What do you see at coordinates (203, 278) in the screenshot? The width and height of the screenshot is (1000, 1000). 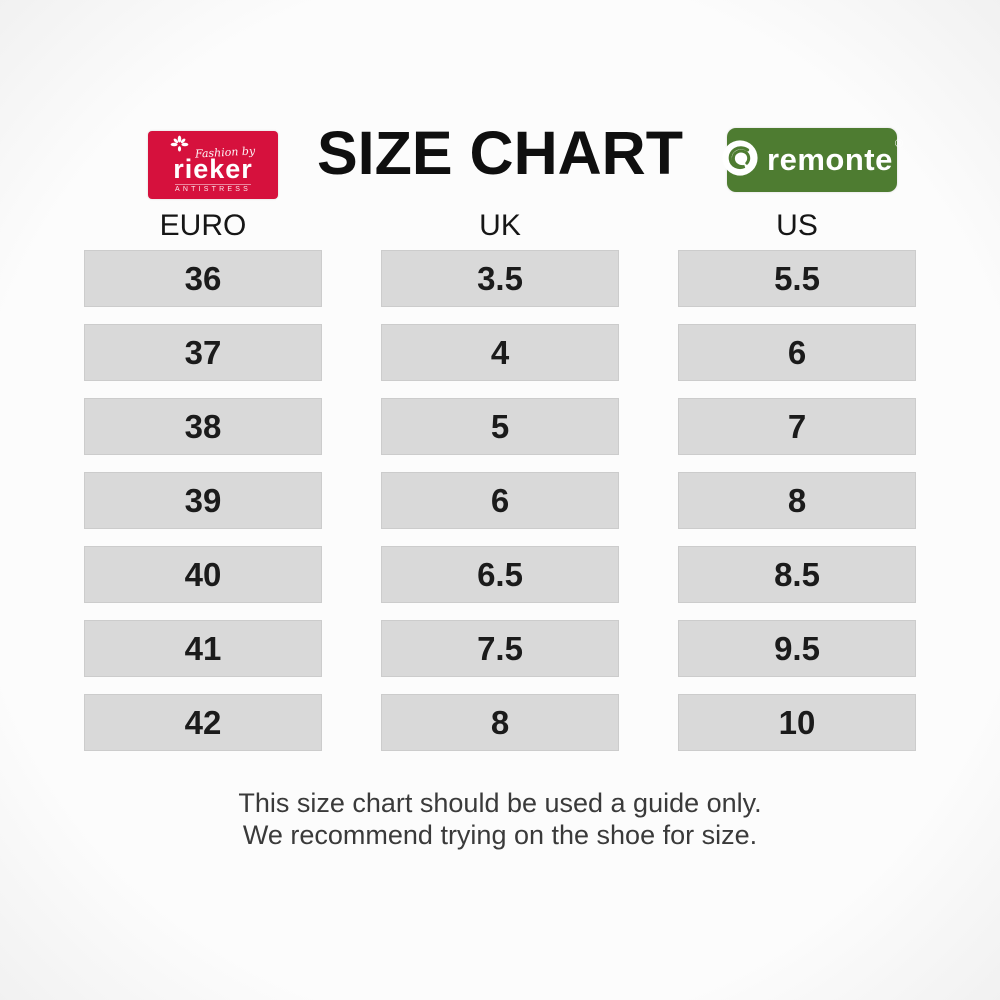 I see `size-cell-euro-row1: 36` at bounding box center [203, 278].